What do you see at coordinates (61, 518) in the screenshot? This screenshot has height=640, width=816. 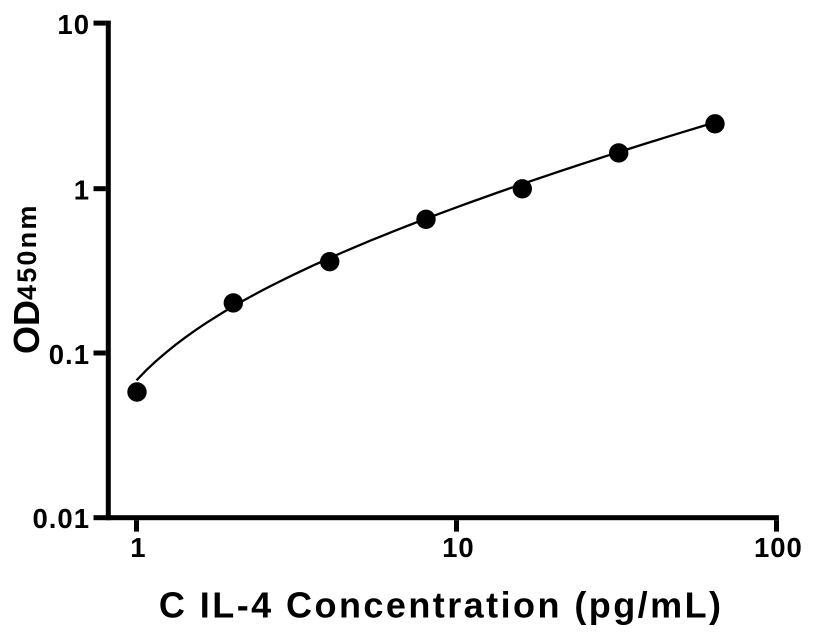 I see `svg-text: 0.01` at bounding box center [61, 518].